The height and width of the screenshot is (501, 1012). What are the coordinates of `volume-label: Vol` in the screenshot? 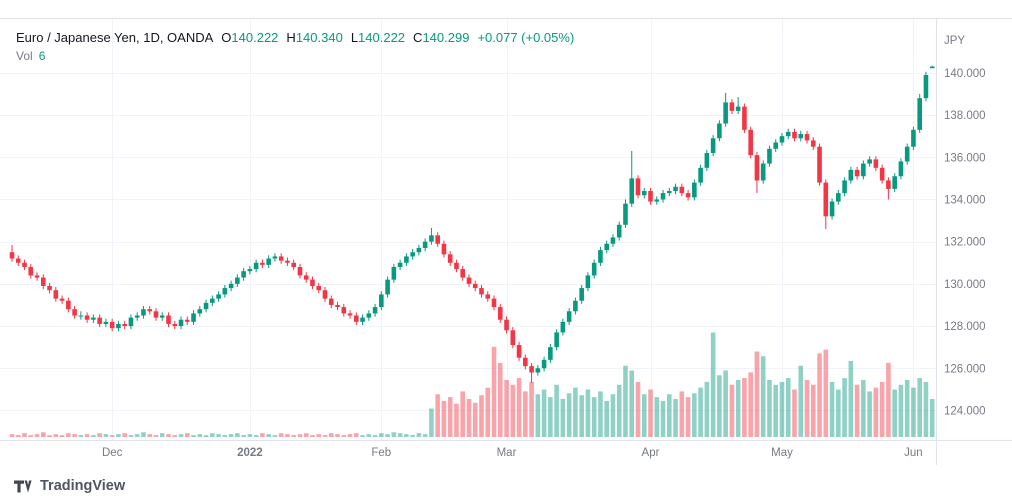 It's located at (24, 56).